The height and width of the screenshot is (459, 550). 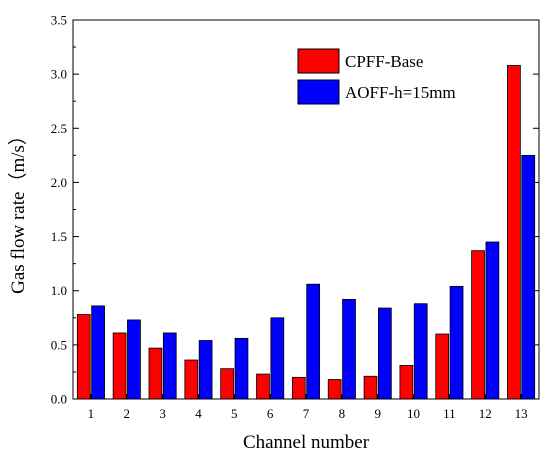 I want to click on x-tick-label: 6, so click(x=270, y=413).